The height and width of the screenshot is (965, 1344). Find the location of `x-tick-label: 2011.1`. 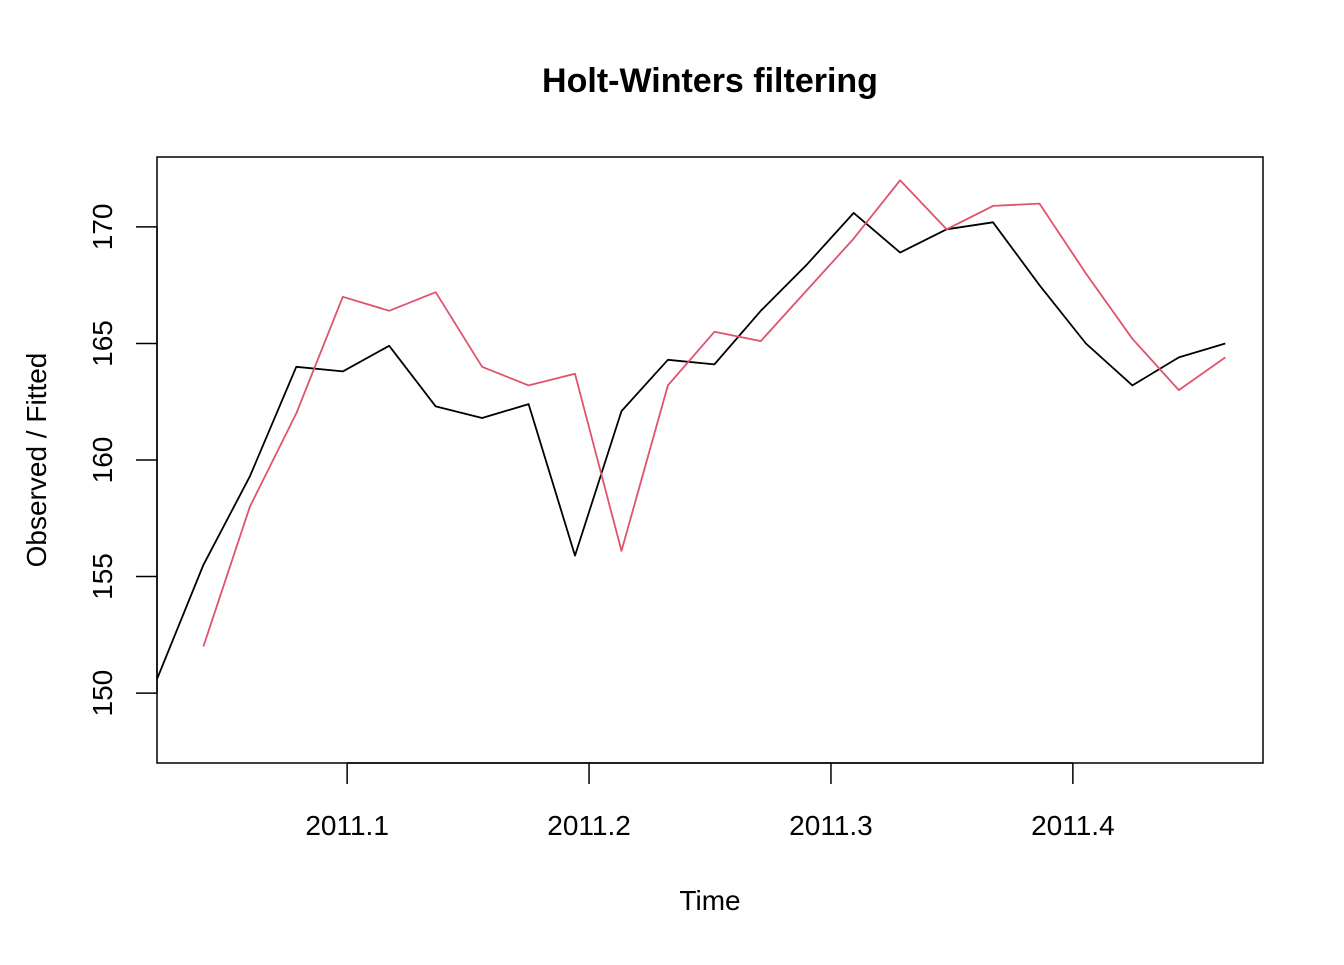

x-tick-label: 2011.1 is located at coordinates (347, 825).